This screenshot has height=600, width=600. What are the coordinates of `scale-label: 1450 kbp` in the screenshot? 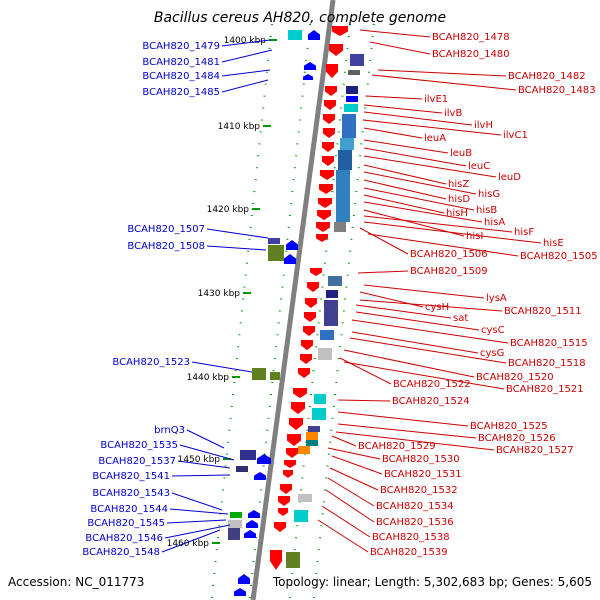 It's located at (199, 460).